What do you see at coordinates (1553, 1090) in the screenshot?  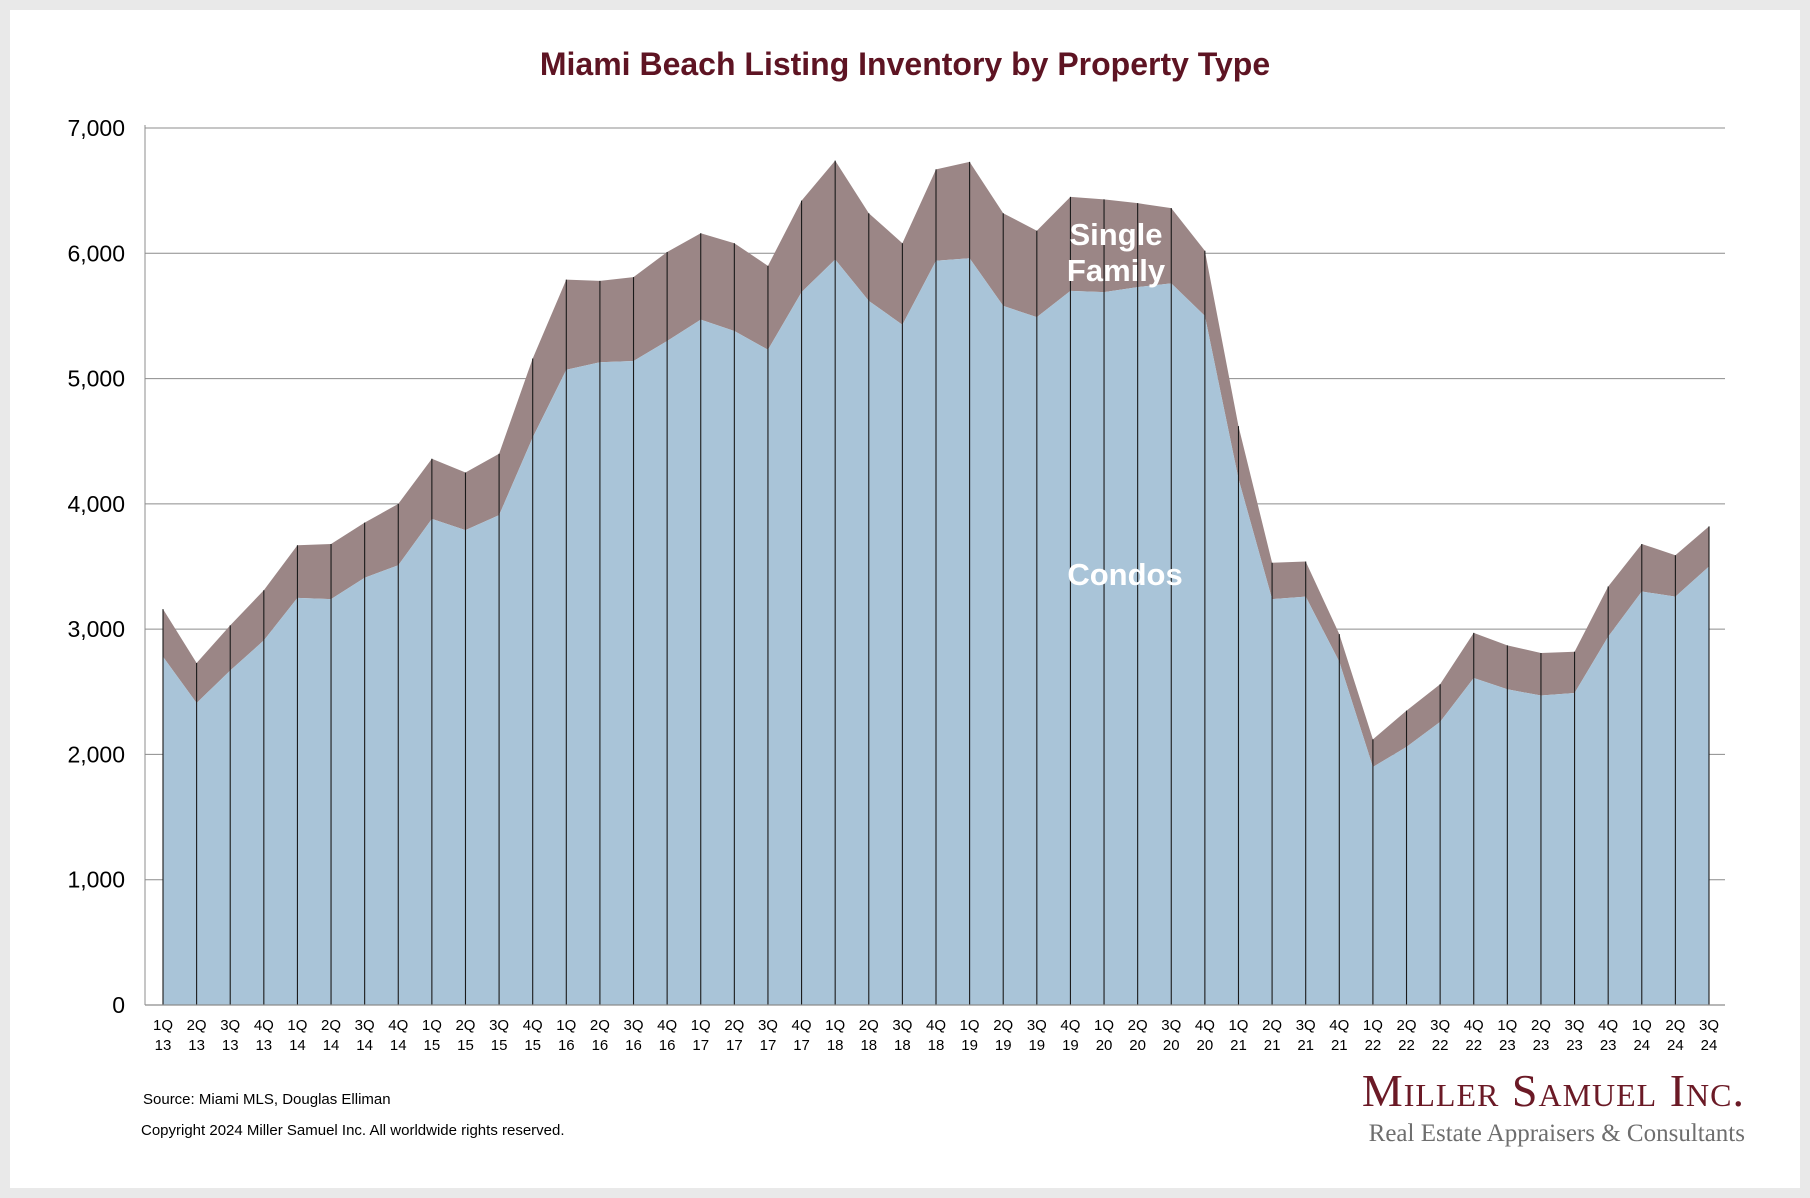 I see `logo-name: Miller Samuel Inc.` at bounding box center [1553, 1090].